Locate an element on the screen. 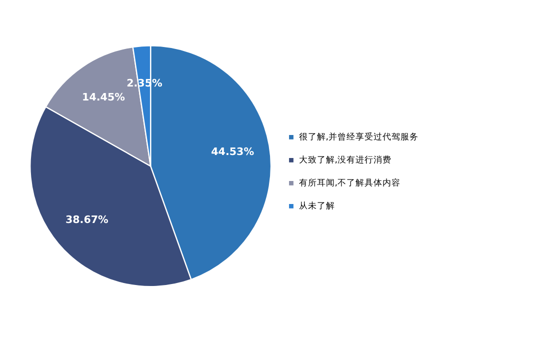  legend-label: 从未了解 is located at coordinates (316, 206).